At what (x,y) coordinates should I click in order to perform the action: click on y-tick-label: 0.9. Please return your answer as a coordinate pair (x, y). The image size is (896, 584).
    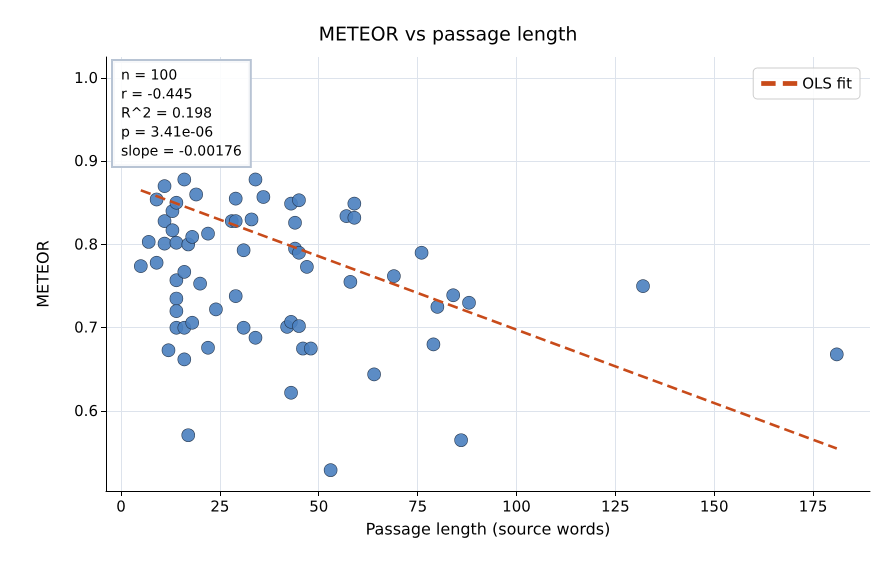
    Looking at the image, I should click on (86, 161).